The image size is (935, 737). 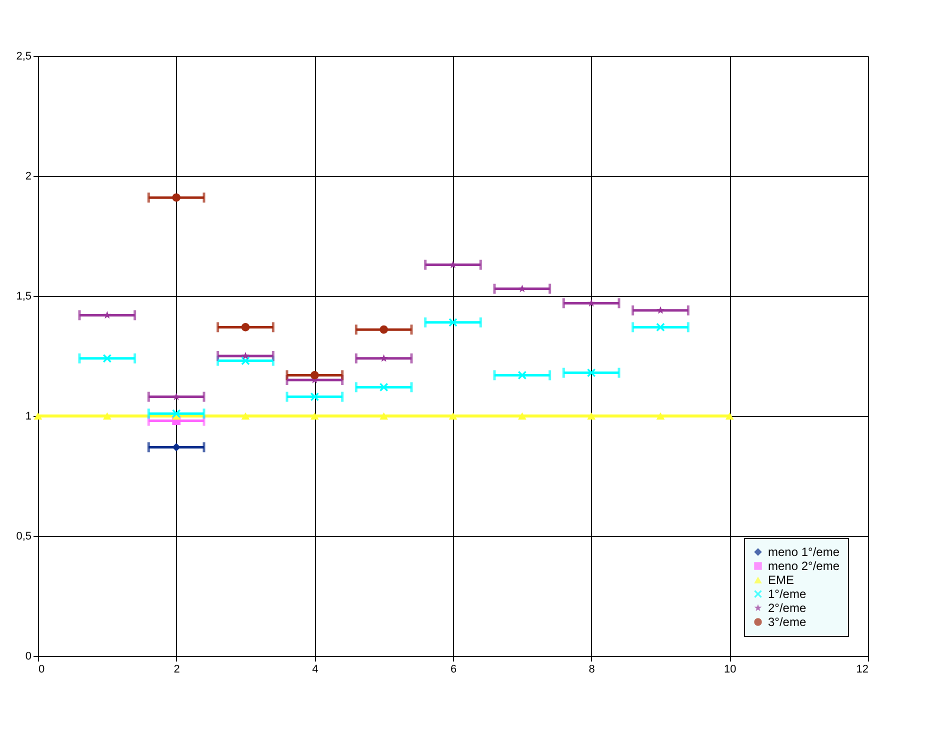 I want to click on y-tick-label: 0,5, so click(x=24, y=536).